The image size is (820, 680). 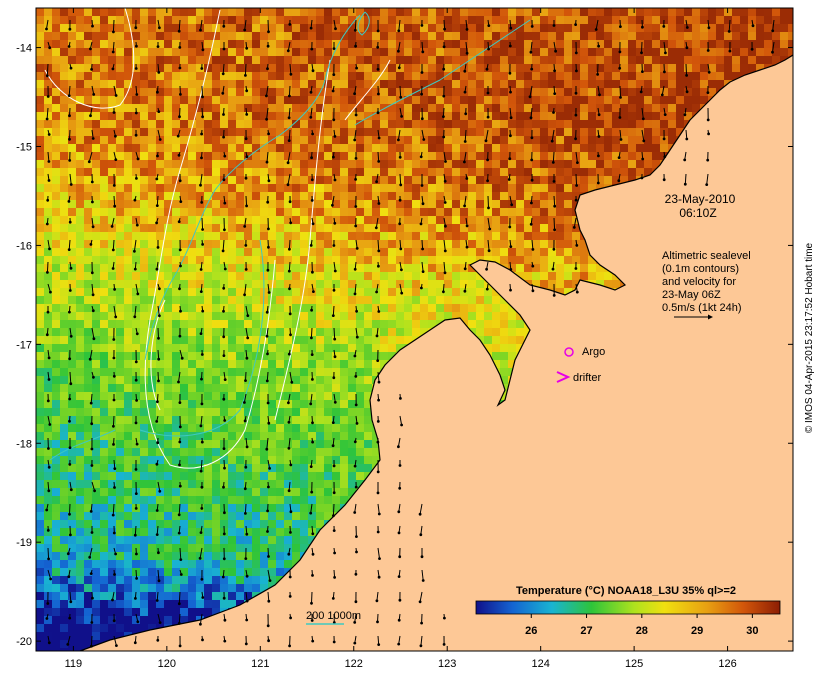 I want to click on colorbar-tick-label: 29, so click(x=697, y=631).